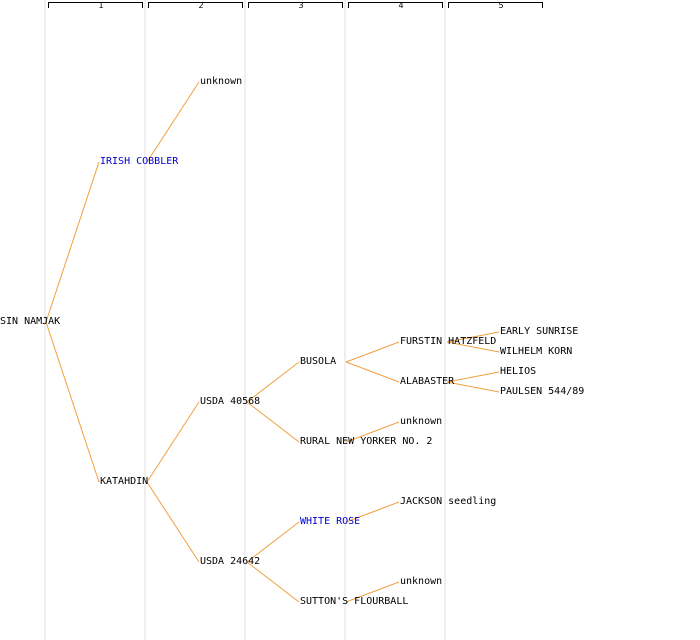 Image resolution: width=700 pixels, height=640 pixels. What do you see at coordinates (427, 381) in the screenshot?
I see `node-alabaster: ALABASTER` at bounding box center [427, 381].